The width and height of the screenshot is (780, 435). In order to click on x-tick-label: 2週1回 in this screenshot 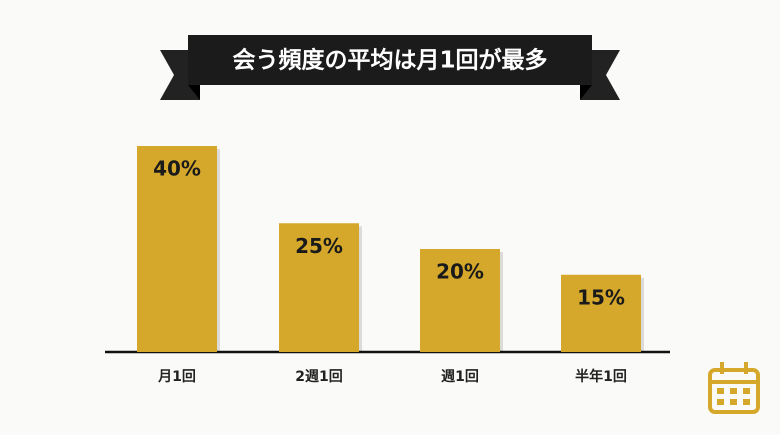, I will do `click(318, 377)`.